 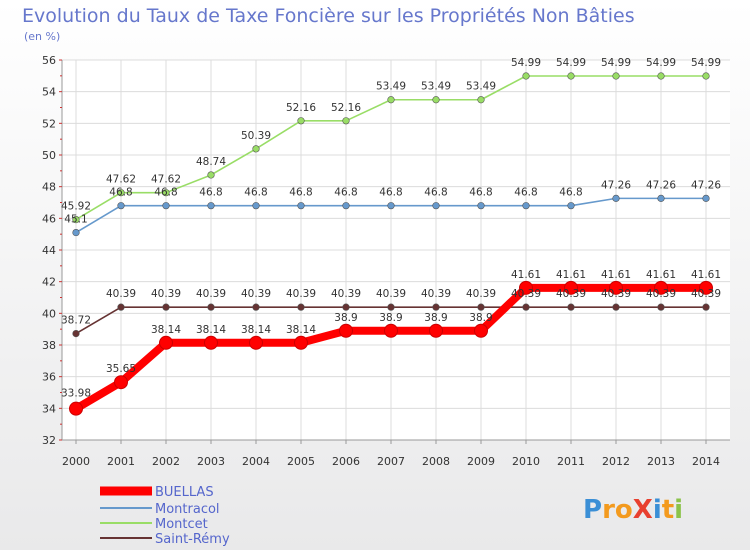 What do you see at coordinates (526, 461) in the screenshot?
I see `x-tick-label: 2010` at bounding box center [526, 461].